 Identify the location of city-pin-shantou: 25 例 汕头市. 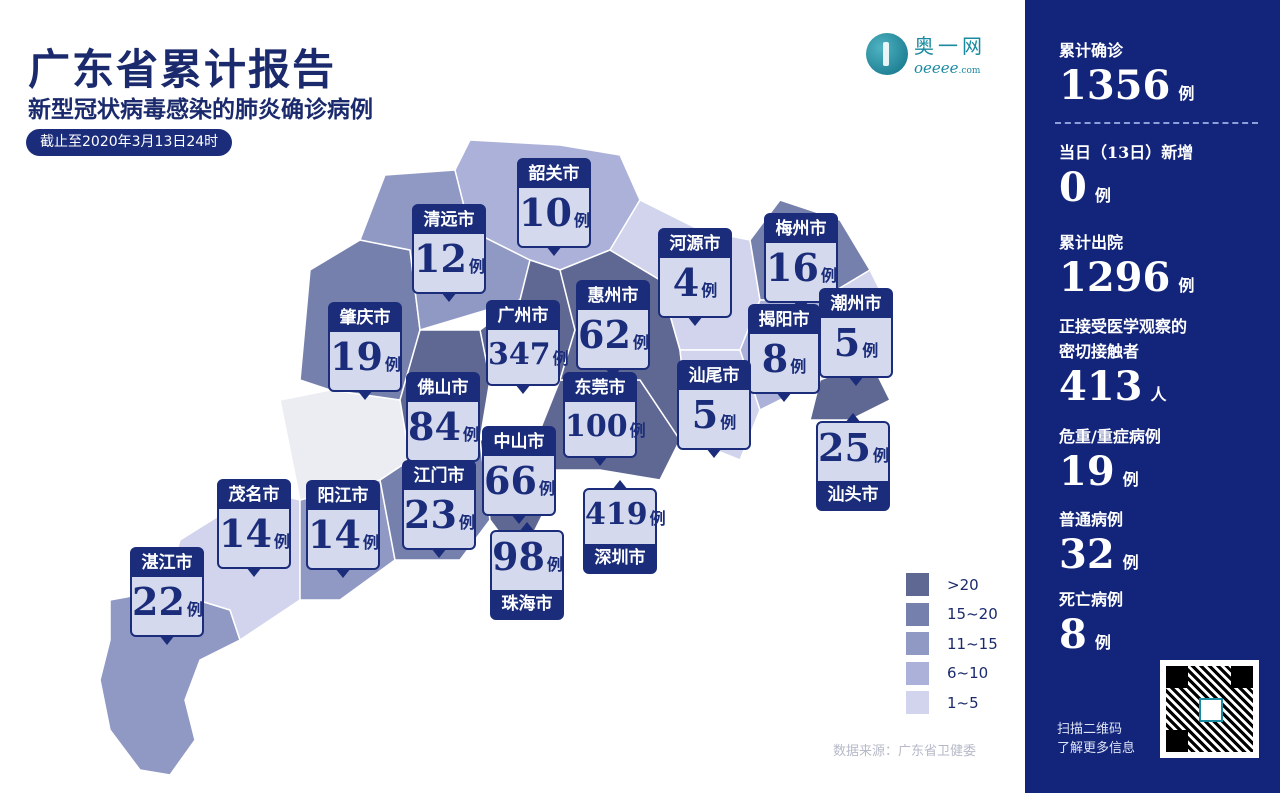
(853, 462).